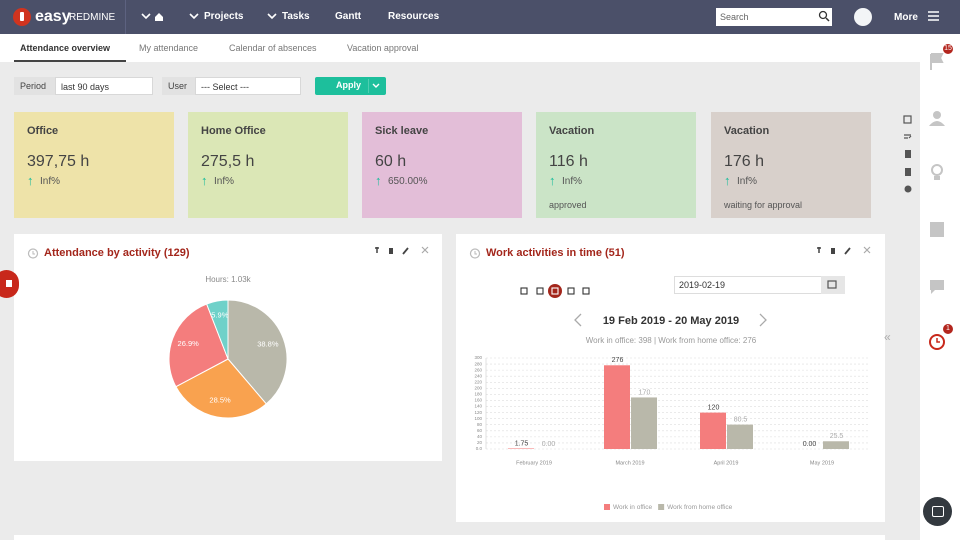  I want to click on logo-glyph, so click(22, 16).